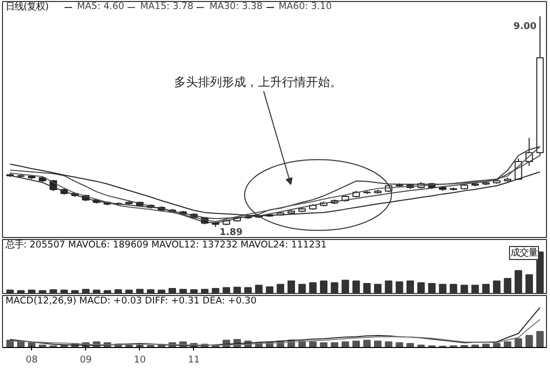 This screenshot has height=377, width=550. What do you see at coordinates (100, 6) in the screenshot?
I see `legend-label: MA5: 4.60` at bounding box center [100, 6].